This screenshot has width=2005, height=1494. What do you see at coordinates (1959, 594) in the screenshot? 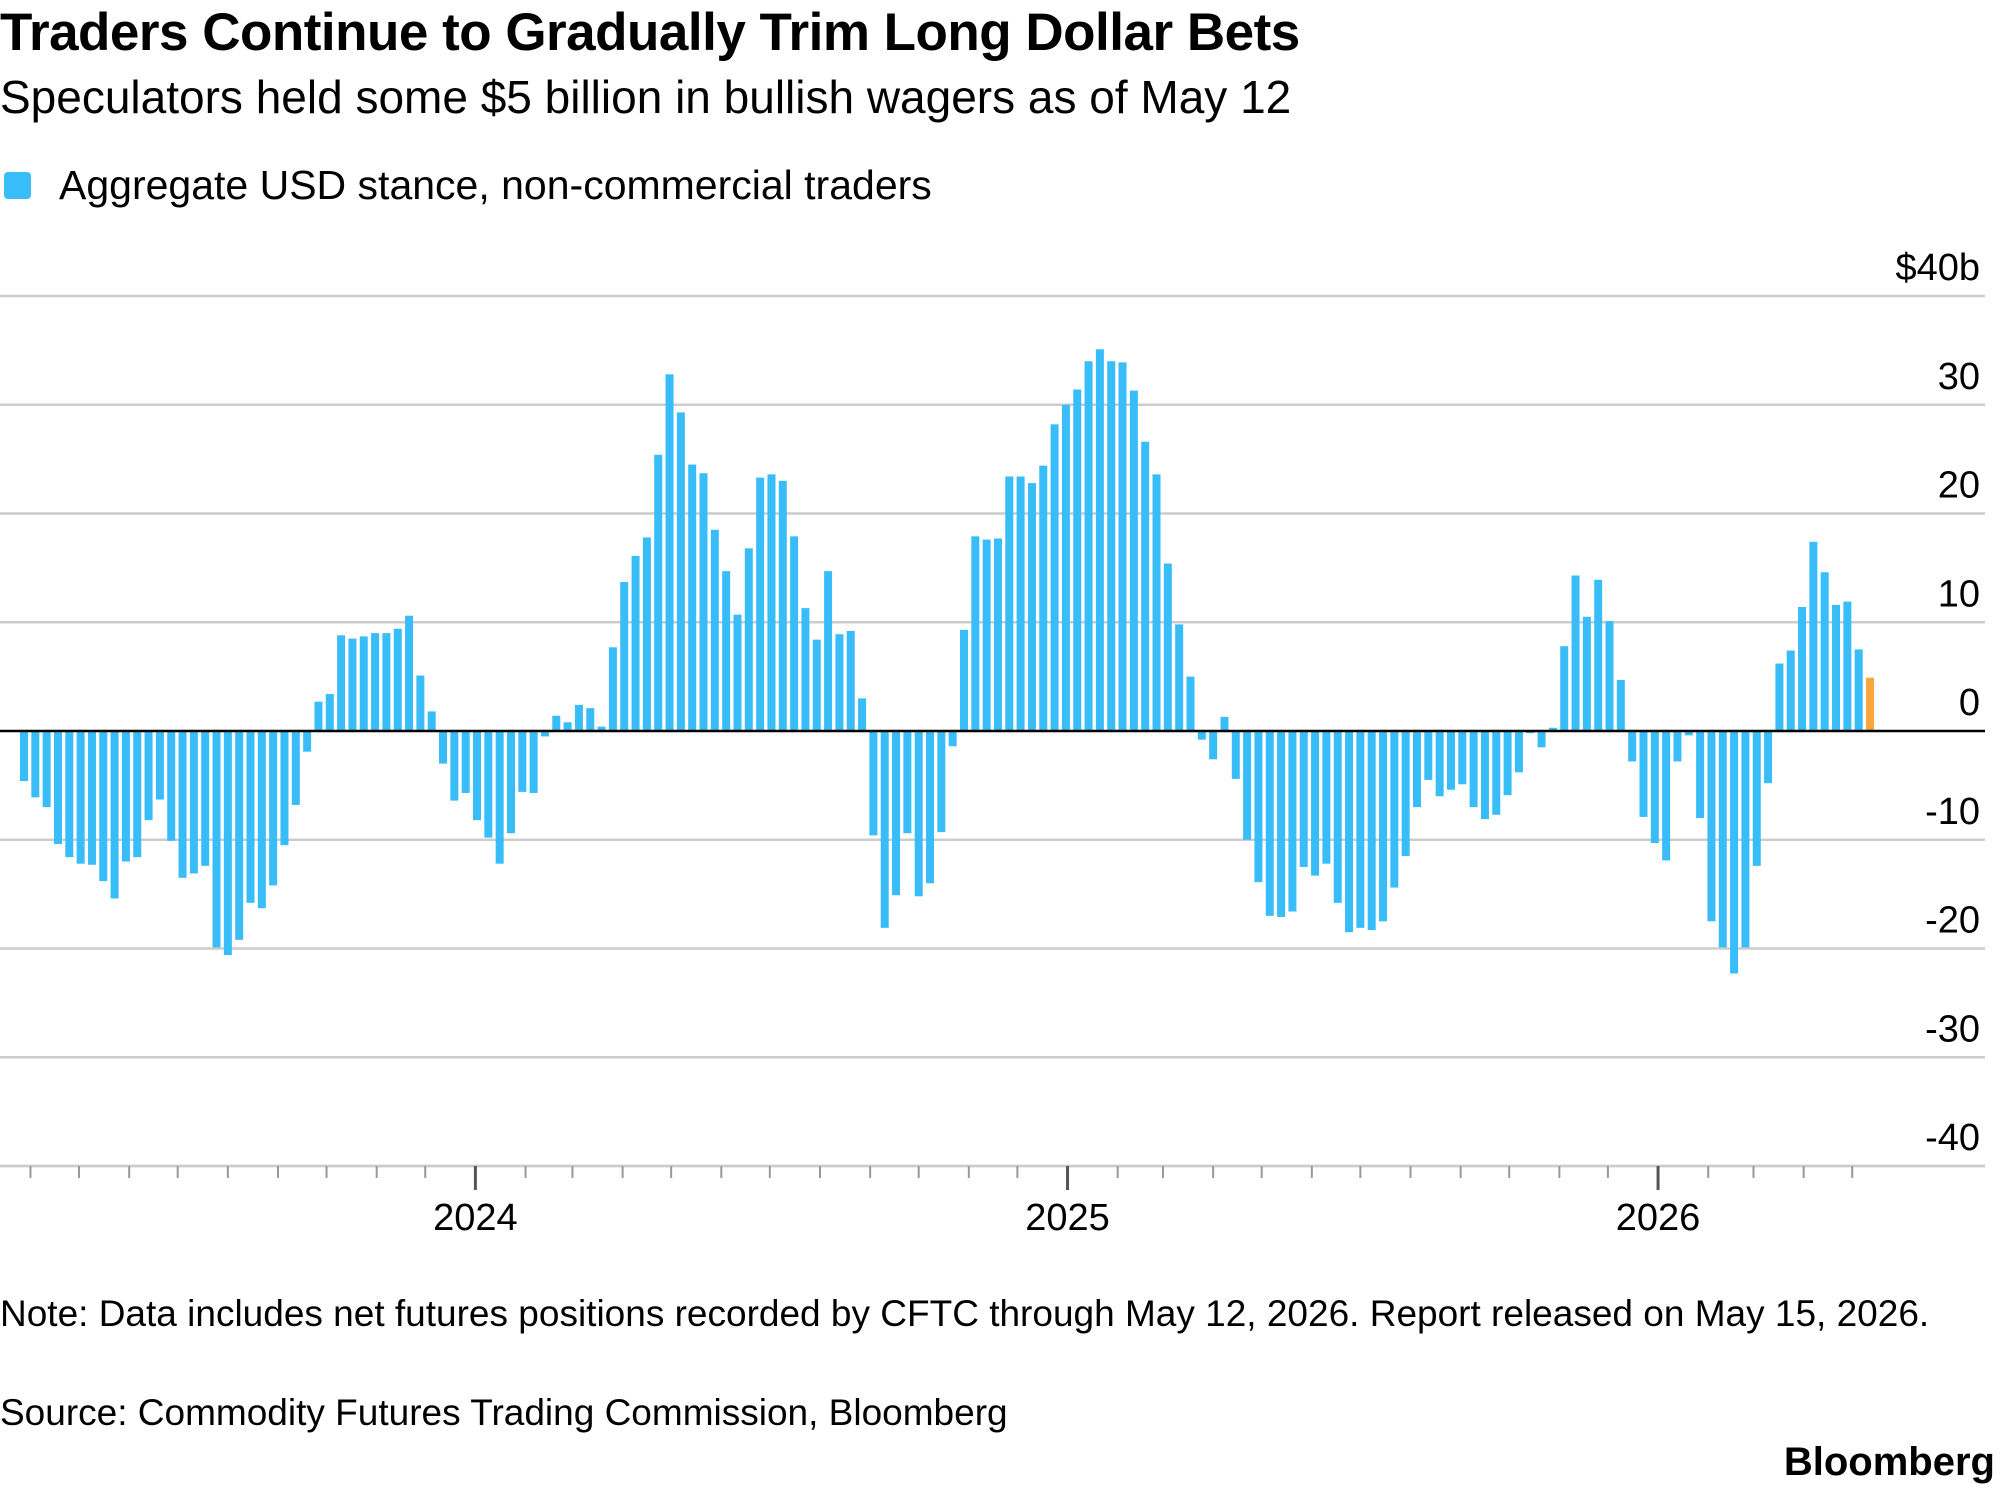
I see `y-tick-label: 10` at bounding box center [1959, 594].